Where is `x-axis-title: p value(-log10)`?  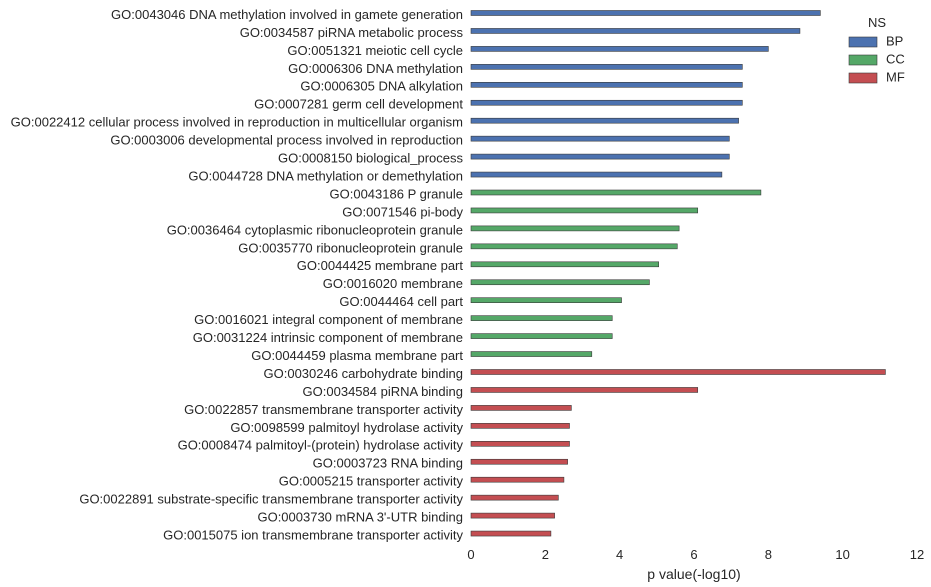 x-axis-title: p value(-log10) is located at coordinates (693, 574).